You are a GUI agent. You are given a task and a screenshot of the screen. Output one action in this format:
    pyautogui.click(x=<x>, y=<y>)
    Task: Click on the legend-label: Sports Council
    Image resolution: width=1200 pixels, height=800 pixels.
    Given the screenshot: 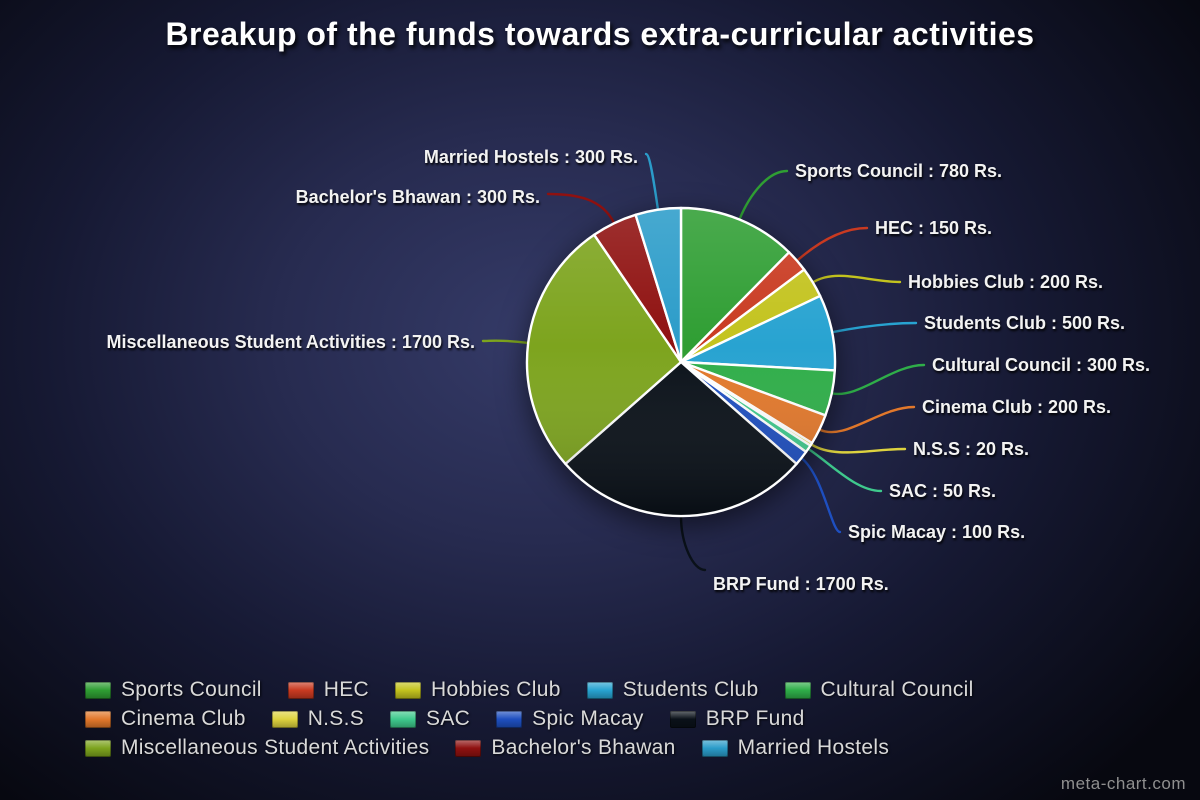 What is the action you would take?
    pyautogui.click(x=191, y=689)
    